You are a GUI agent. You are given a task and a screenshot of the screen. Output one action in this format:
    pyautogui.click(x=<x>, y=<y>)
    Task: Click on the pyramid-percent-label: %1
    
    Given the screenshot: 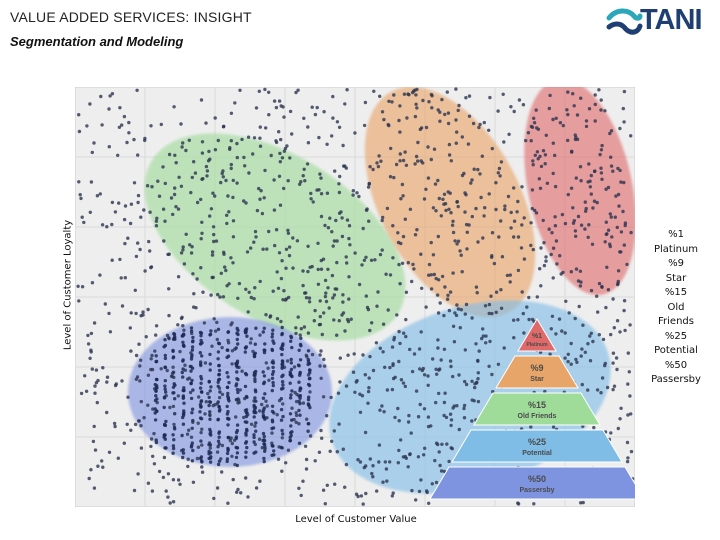 What is the action you would take?
    pyautogui.click(x=537, y=336)
    